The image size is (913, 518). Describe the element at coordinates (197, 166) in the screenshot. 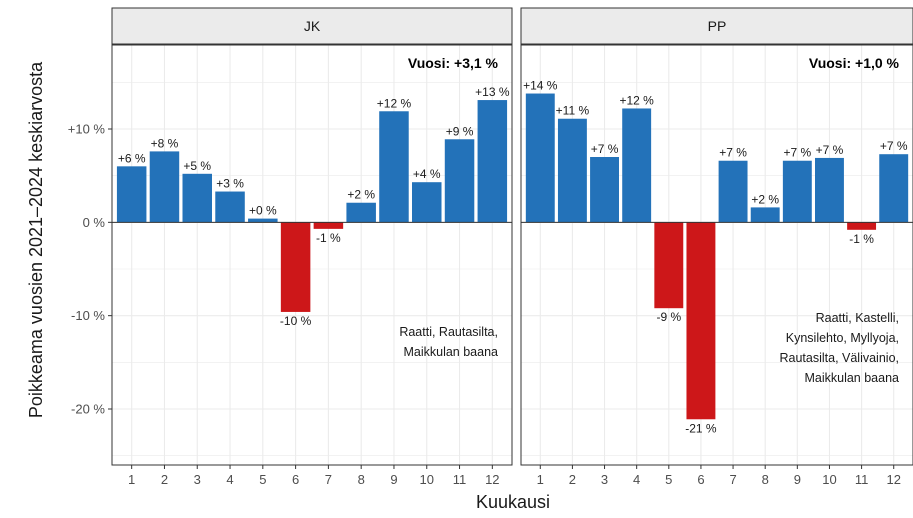

I see `bar-value-label: +5 %` at that location.